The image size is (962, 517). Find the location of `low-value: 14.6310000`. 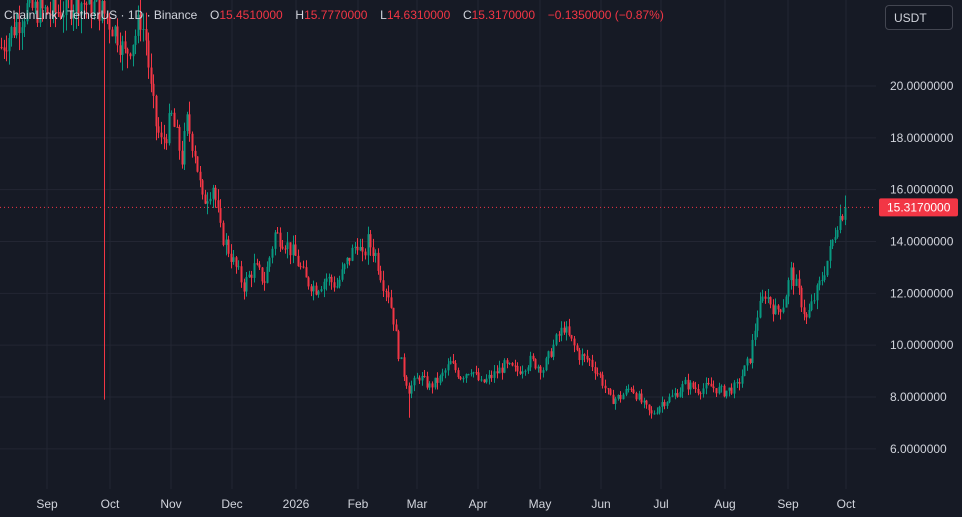

low-value: 14.6310000 is located at coordinates (418, 15).